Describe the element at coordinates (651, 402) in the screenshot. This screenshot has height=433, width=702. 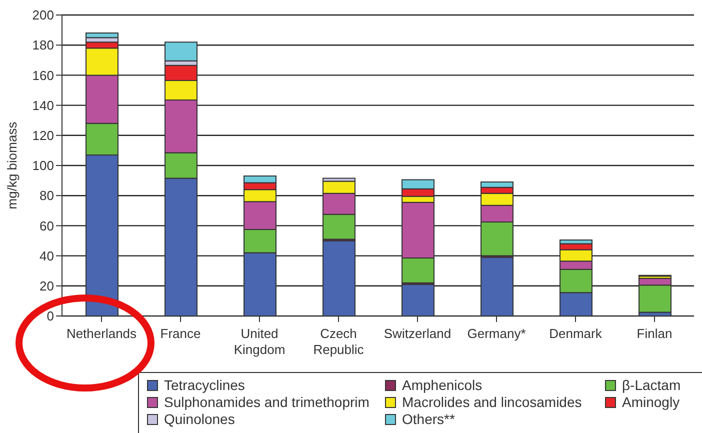
I see `legend-label: Aminogly` at that location.